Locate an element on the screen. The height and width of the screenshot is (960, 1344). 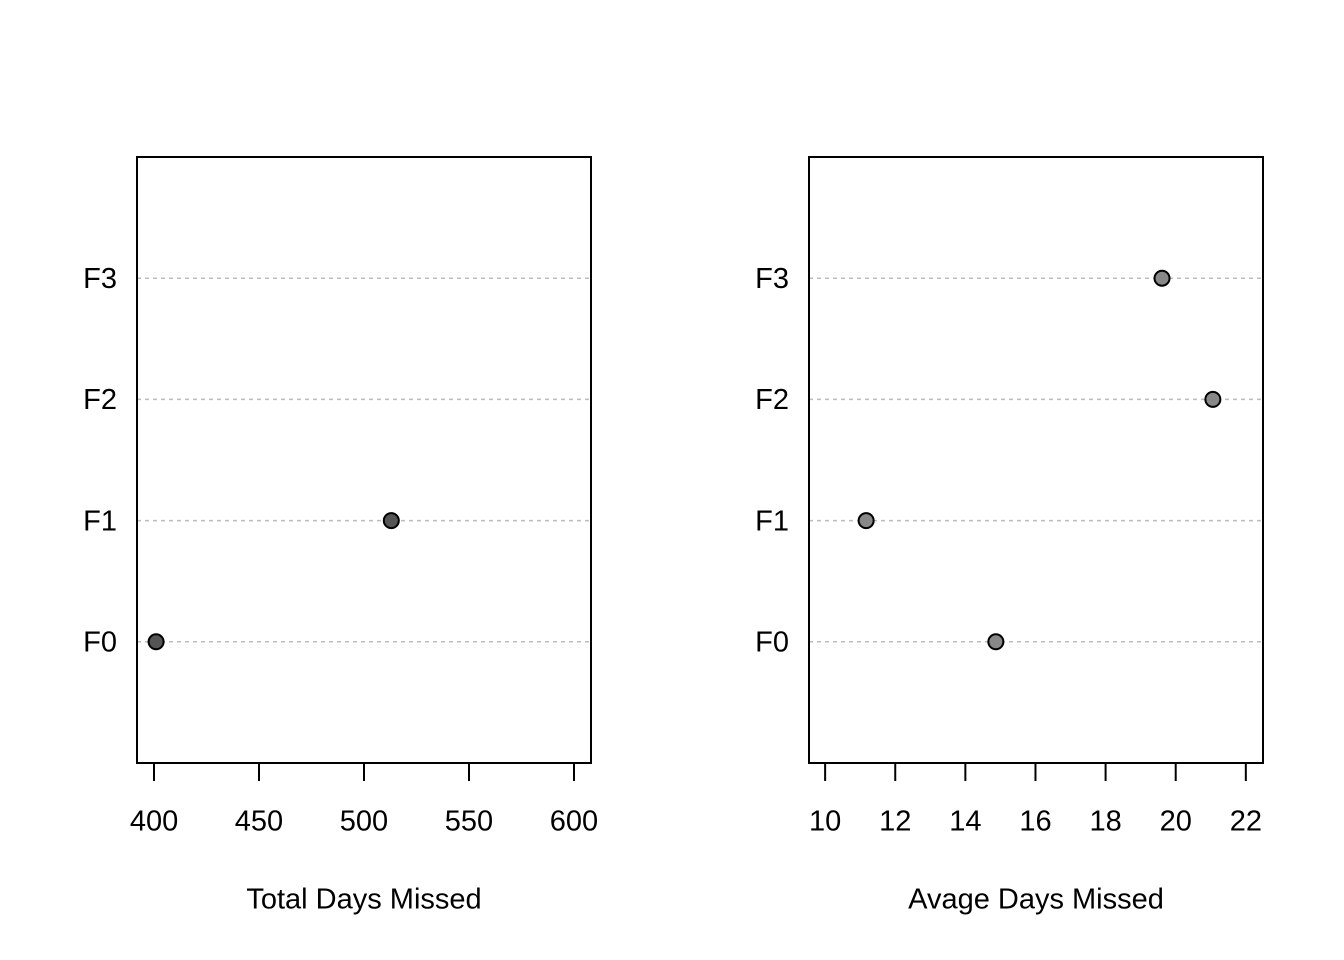
x-axis-title: Avage Days Missed is located at coordinates (1036, 900).